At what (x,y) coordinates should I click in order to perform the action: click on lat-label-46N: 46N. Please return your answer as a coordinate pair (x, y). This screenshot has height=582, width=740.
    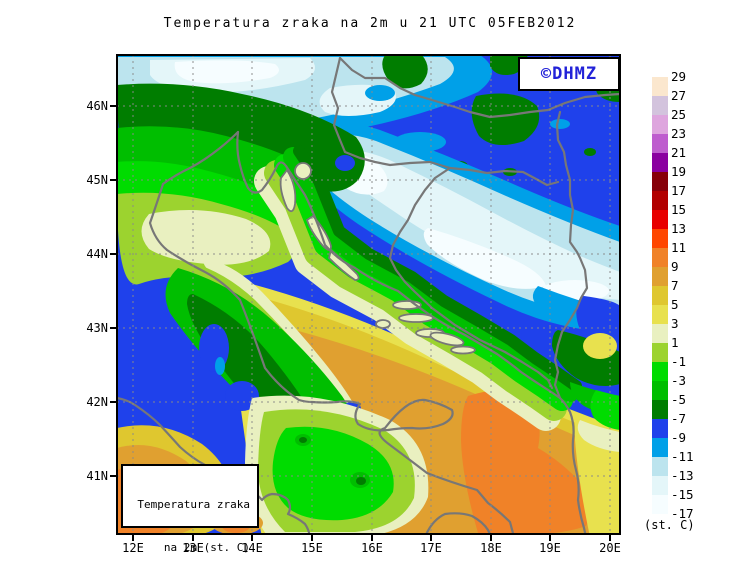
    Looking at the image, I should click on (97, 106).